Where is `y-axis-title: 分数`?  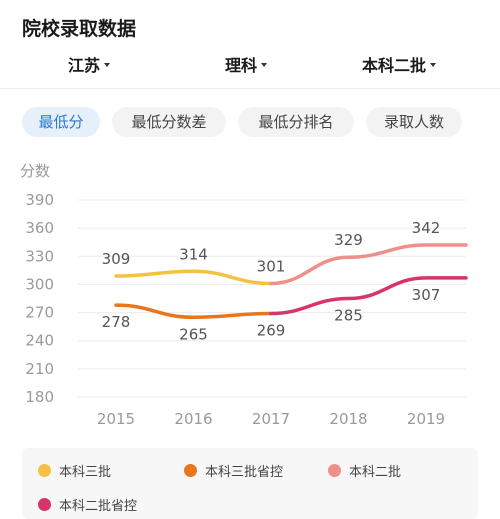 y-axis-title: 分数 is located at coordinates (35, 171).